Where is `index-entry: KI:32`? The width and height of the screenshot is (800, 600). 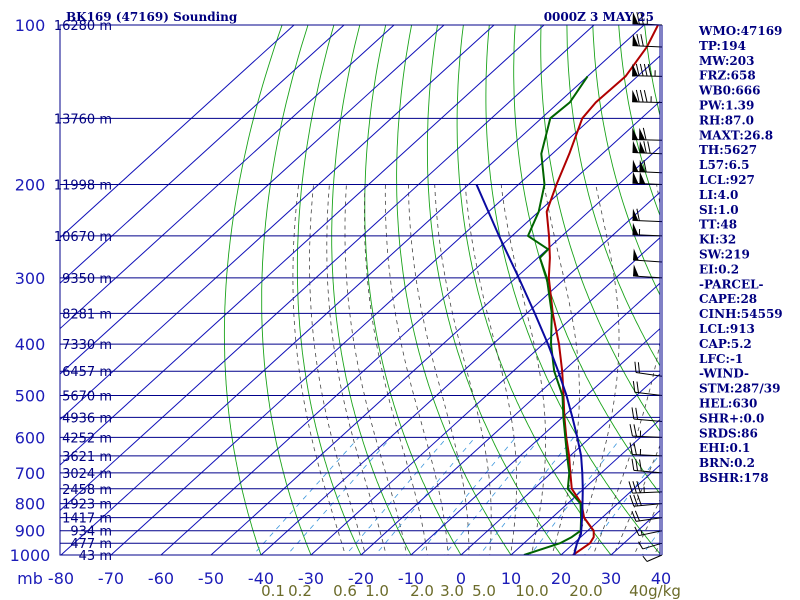
index-entry: KI:32 is located at coordinates (717, 240).